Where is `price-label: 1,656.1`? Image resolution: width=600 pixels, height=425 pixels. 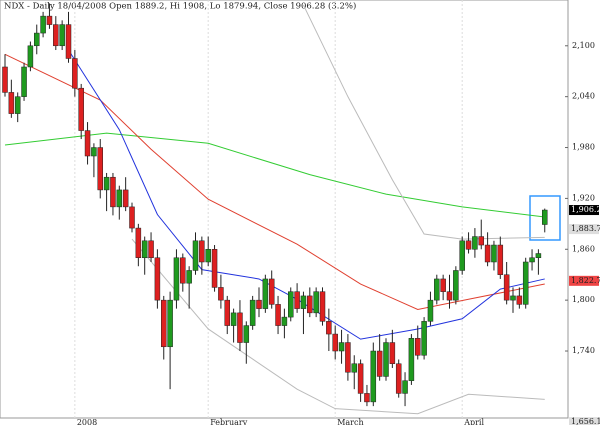
price-label: 1,656.1 is located at coordinates (585, 421).